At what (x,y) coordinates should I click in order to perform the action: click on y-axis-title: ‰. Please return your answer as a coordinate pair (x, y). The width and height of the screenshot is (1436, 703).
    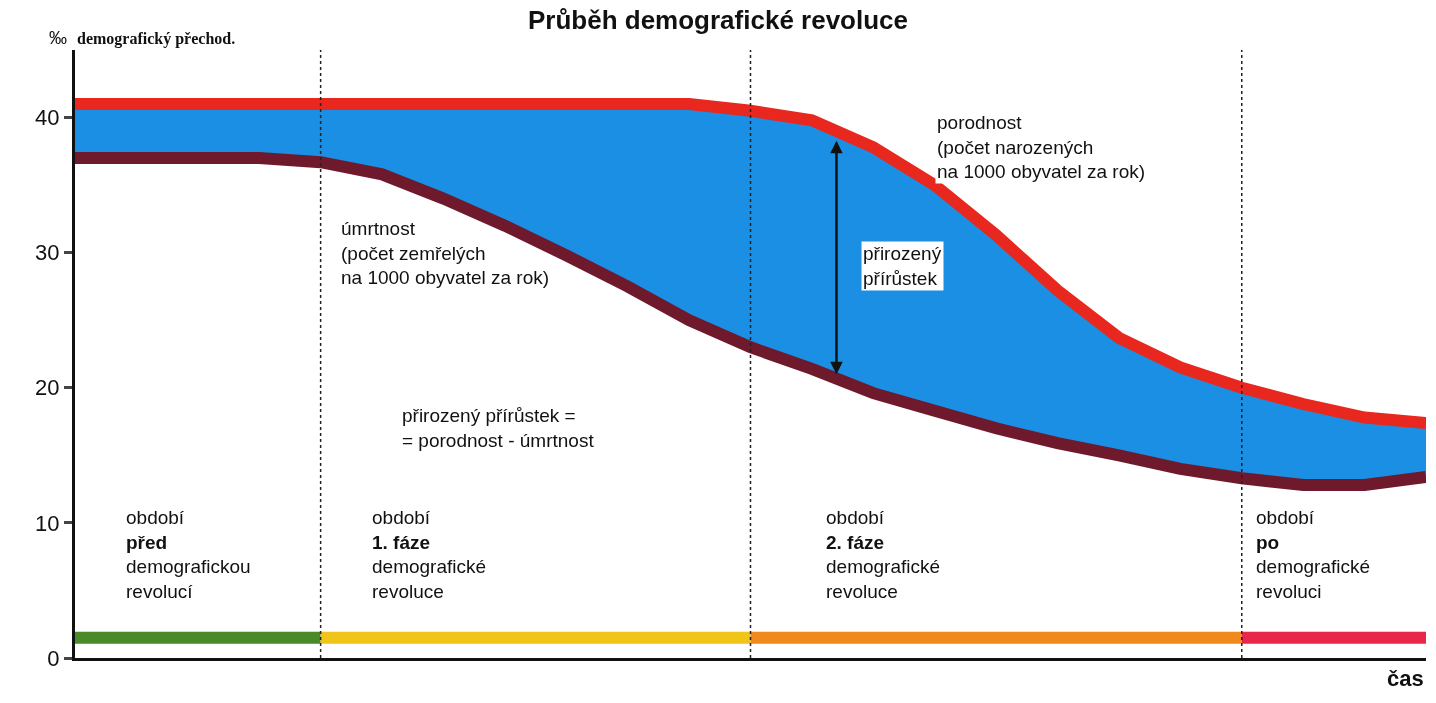
    Looking at the image, I should click on (58, 38).